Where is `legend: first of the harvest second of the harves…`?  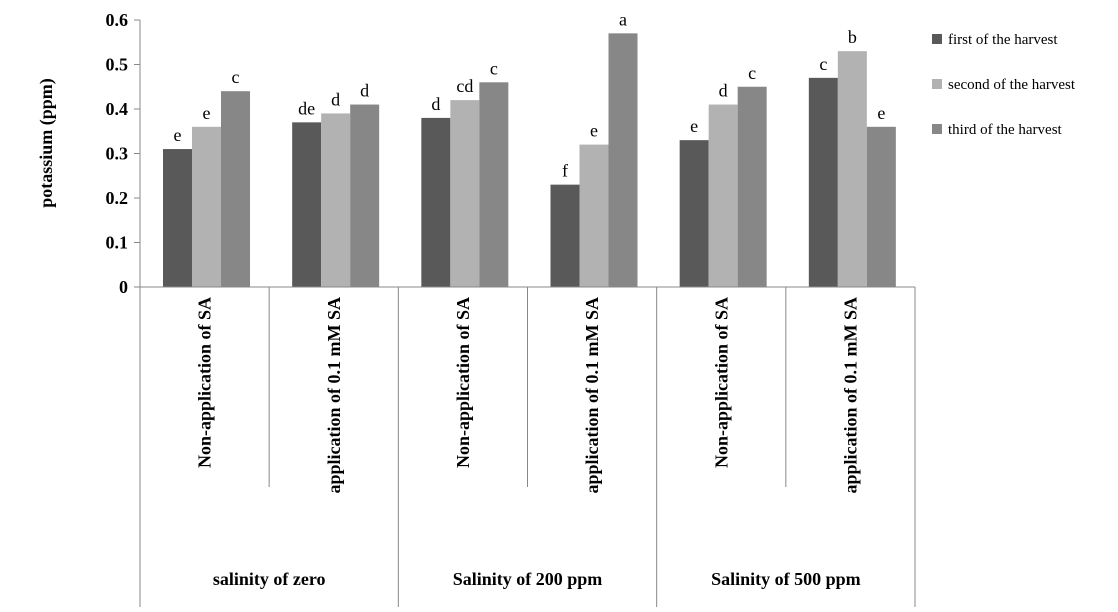
legend: first of the harvest second of the harves… is located at coordinates (1004, 85).